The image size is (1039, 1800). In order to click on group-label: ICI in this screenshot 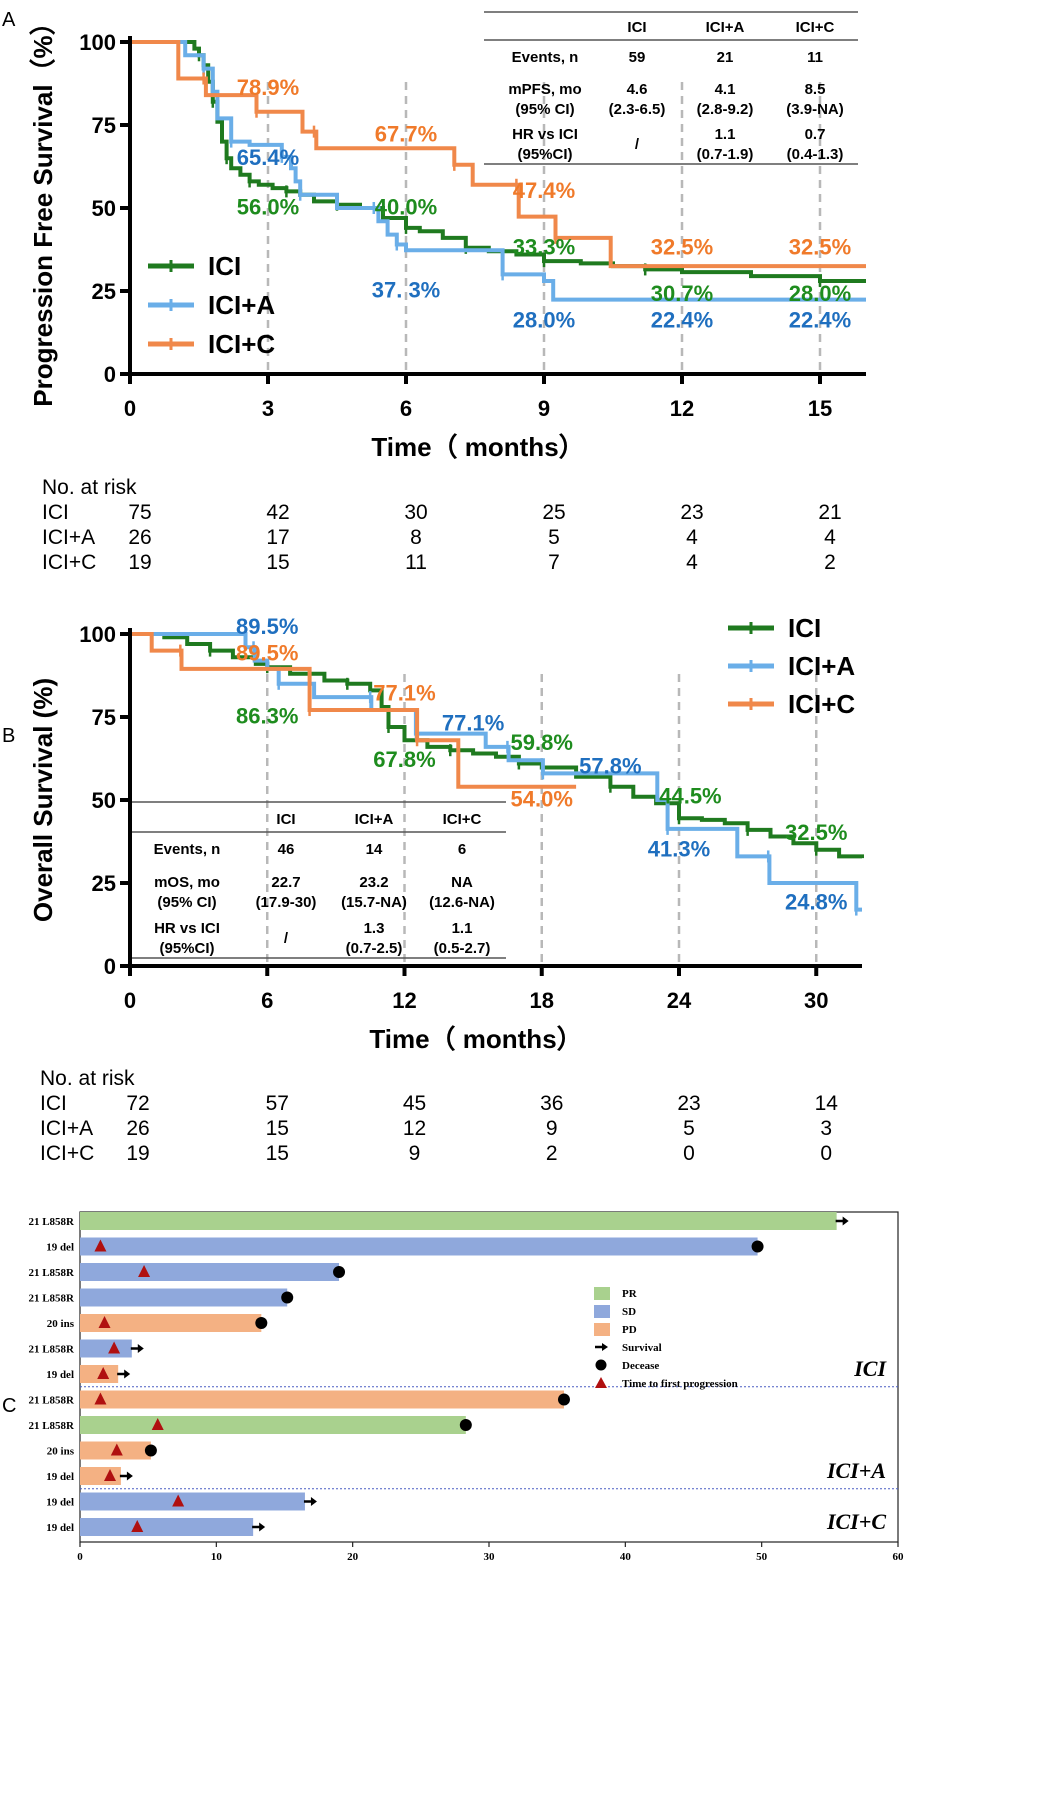, I will do `click(870, 1368)`.